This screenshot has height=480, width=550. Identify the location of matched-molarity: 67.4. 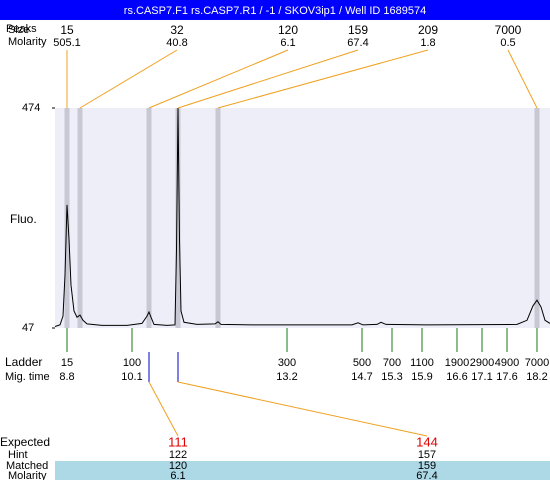
(426, 475).